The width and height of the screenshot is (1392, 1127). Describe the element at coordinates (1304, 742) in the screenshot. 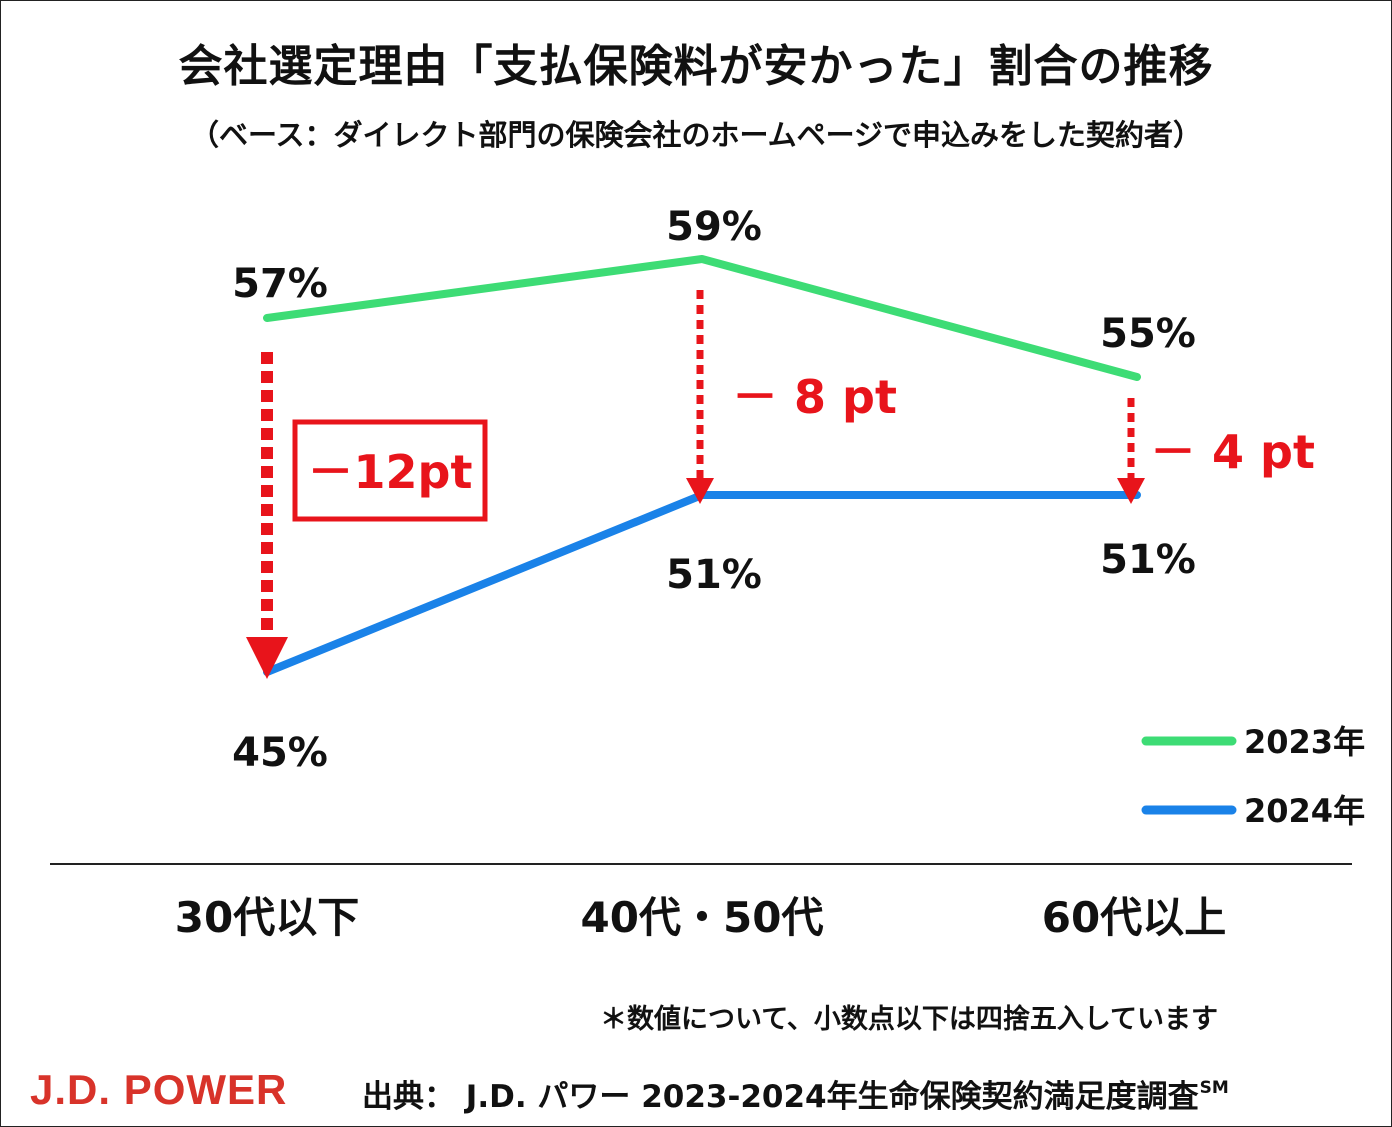

I see `legend-label-2023: 2023年` at that location.